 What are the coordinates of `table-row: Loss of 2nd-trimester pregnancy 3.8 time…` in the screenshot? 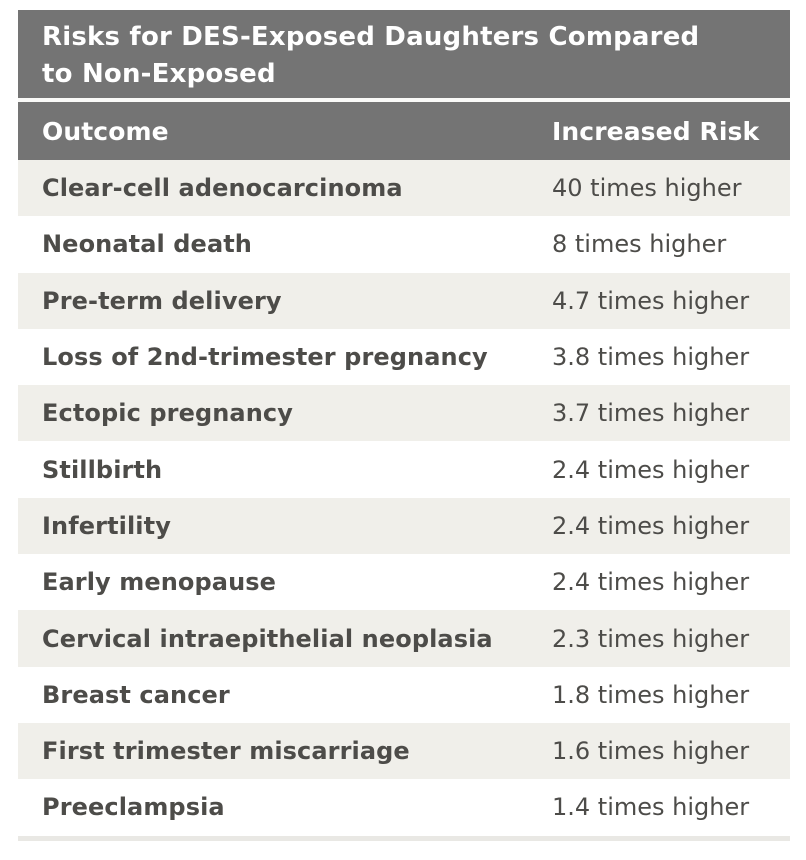 It's located at (404, 357).